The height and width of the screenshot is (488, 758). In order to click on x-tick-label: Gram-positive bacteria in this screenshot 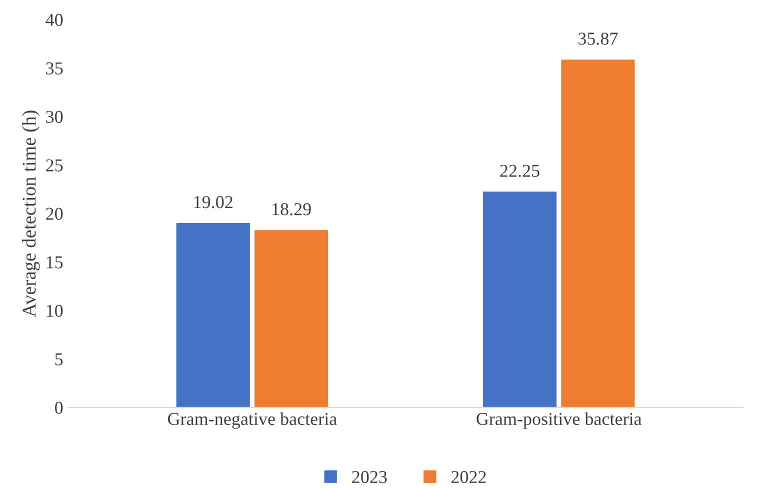, I will do `click(559, 420)`.